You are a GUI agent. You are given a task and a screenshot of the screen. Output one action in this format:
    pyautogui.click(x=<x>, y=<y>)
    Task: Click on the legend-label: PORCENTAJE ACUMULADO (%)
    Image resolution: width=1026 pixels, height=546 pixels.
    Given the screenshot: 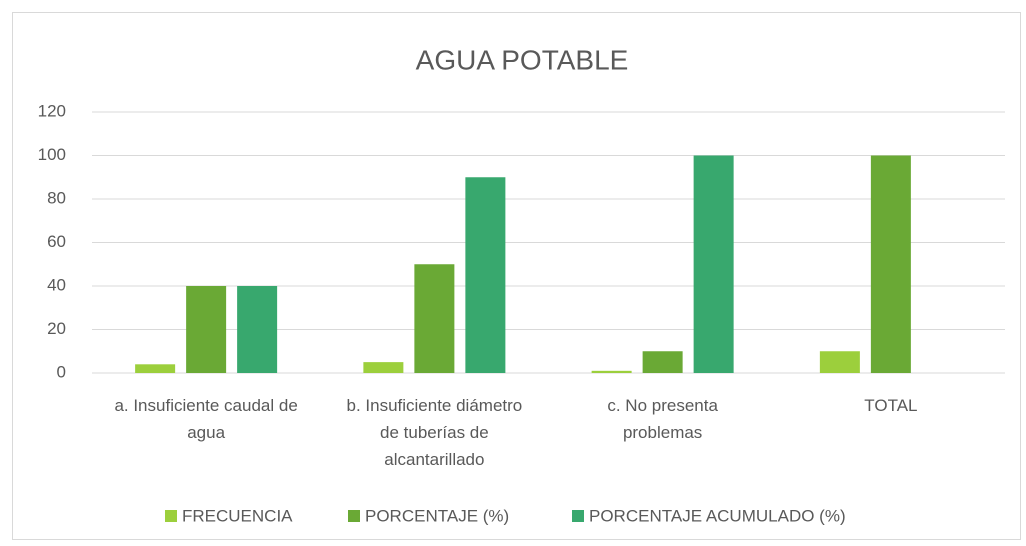 What is the action you would take?
    pyautogui.click(x=717, y=515)
    